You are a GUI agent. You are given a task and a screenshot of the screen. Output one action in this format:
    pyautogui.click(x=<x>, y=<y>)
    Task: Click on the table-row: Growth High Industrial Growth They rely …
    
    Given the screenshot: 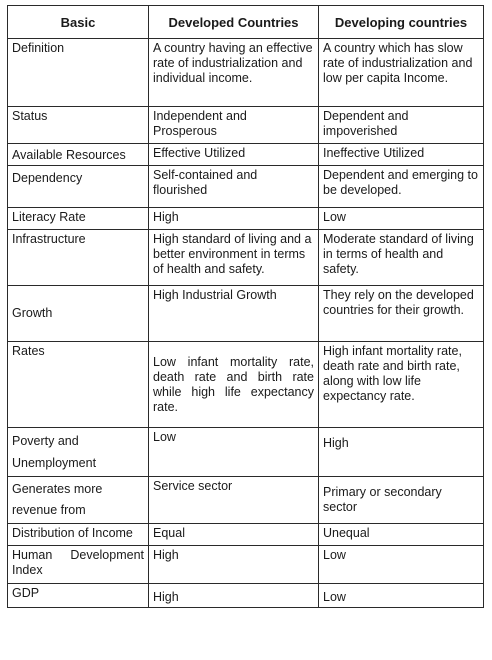 What is the action you would take?
    pyautogui.click(x=245, y=313)
    